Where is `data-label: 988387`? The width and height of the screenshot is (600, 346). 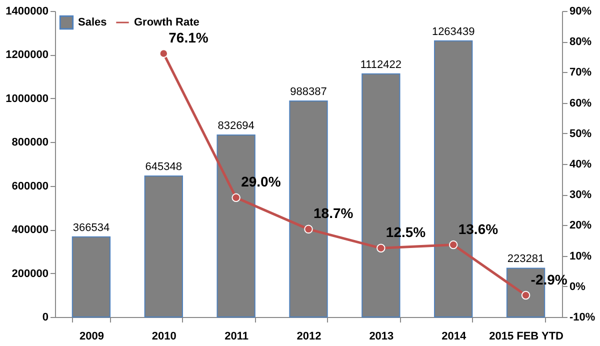 data-label: 988387 is located at coordinates (308, 92).